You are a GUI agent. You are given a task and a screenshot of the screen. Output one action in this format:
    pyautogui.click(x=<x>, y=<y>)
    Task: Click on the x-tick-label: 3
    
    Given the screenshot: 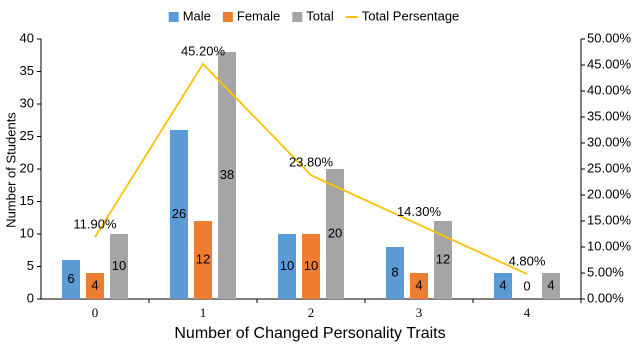 What is the action you would take?
    pyautogui.click(x=419, y=312)
    